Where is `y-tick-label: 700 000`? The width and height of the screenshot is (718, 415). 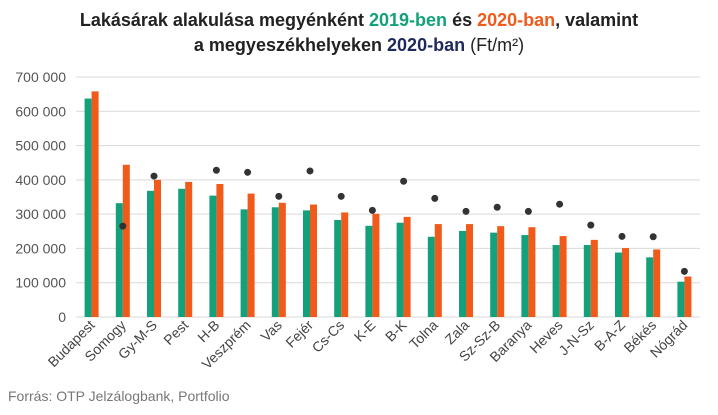 y-tick-label: 700 000 is located at coordinates (40, 77).